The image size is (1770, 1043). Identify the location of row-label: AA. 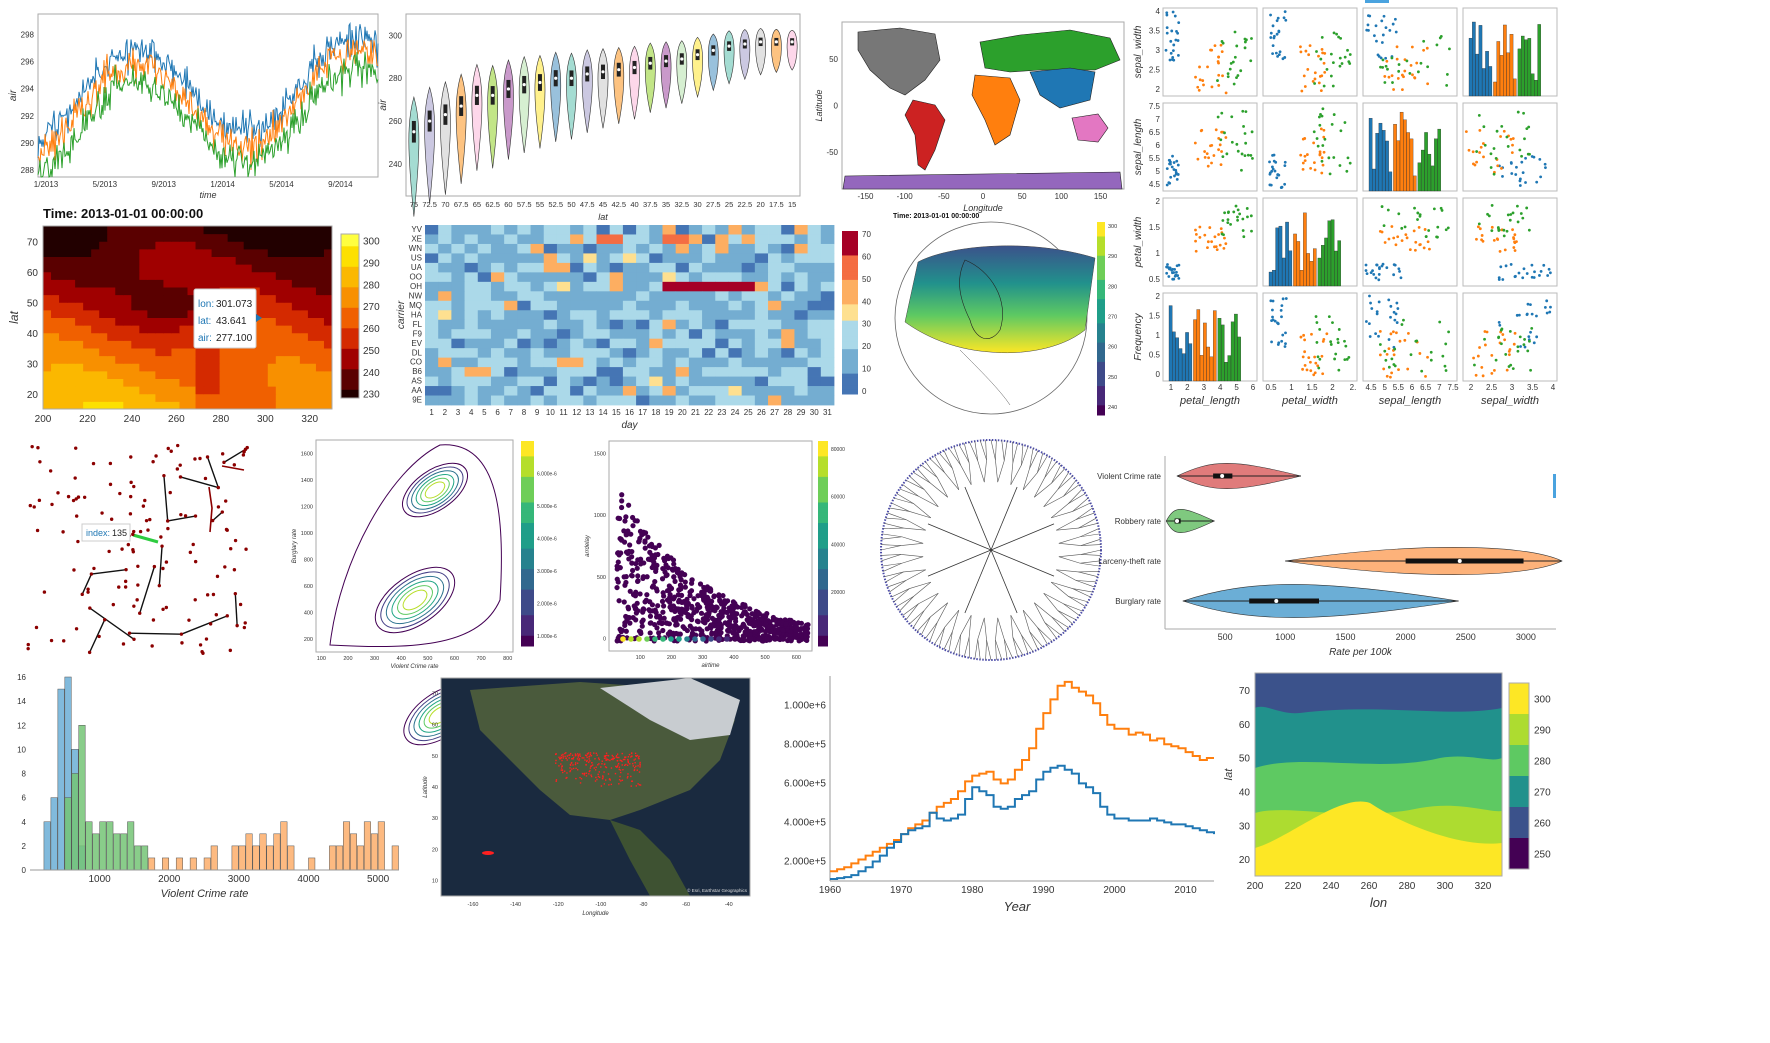
(416, 390).